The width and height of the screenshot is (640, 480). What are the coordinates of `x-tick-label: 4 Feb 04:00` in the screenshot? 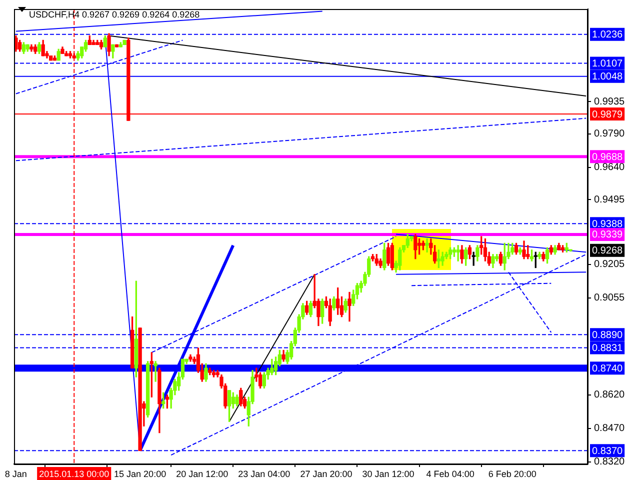 It's located at (450, 473).